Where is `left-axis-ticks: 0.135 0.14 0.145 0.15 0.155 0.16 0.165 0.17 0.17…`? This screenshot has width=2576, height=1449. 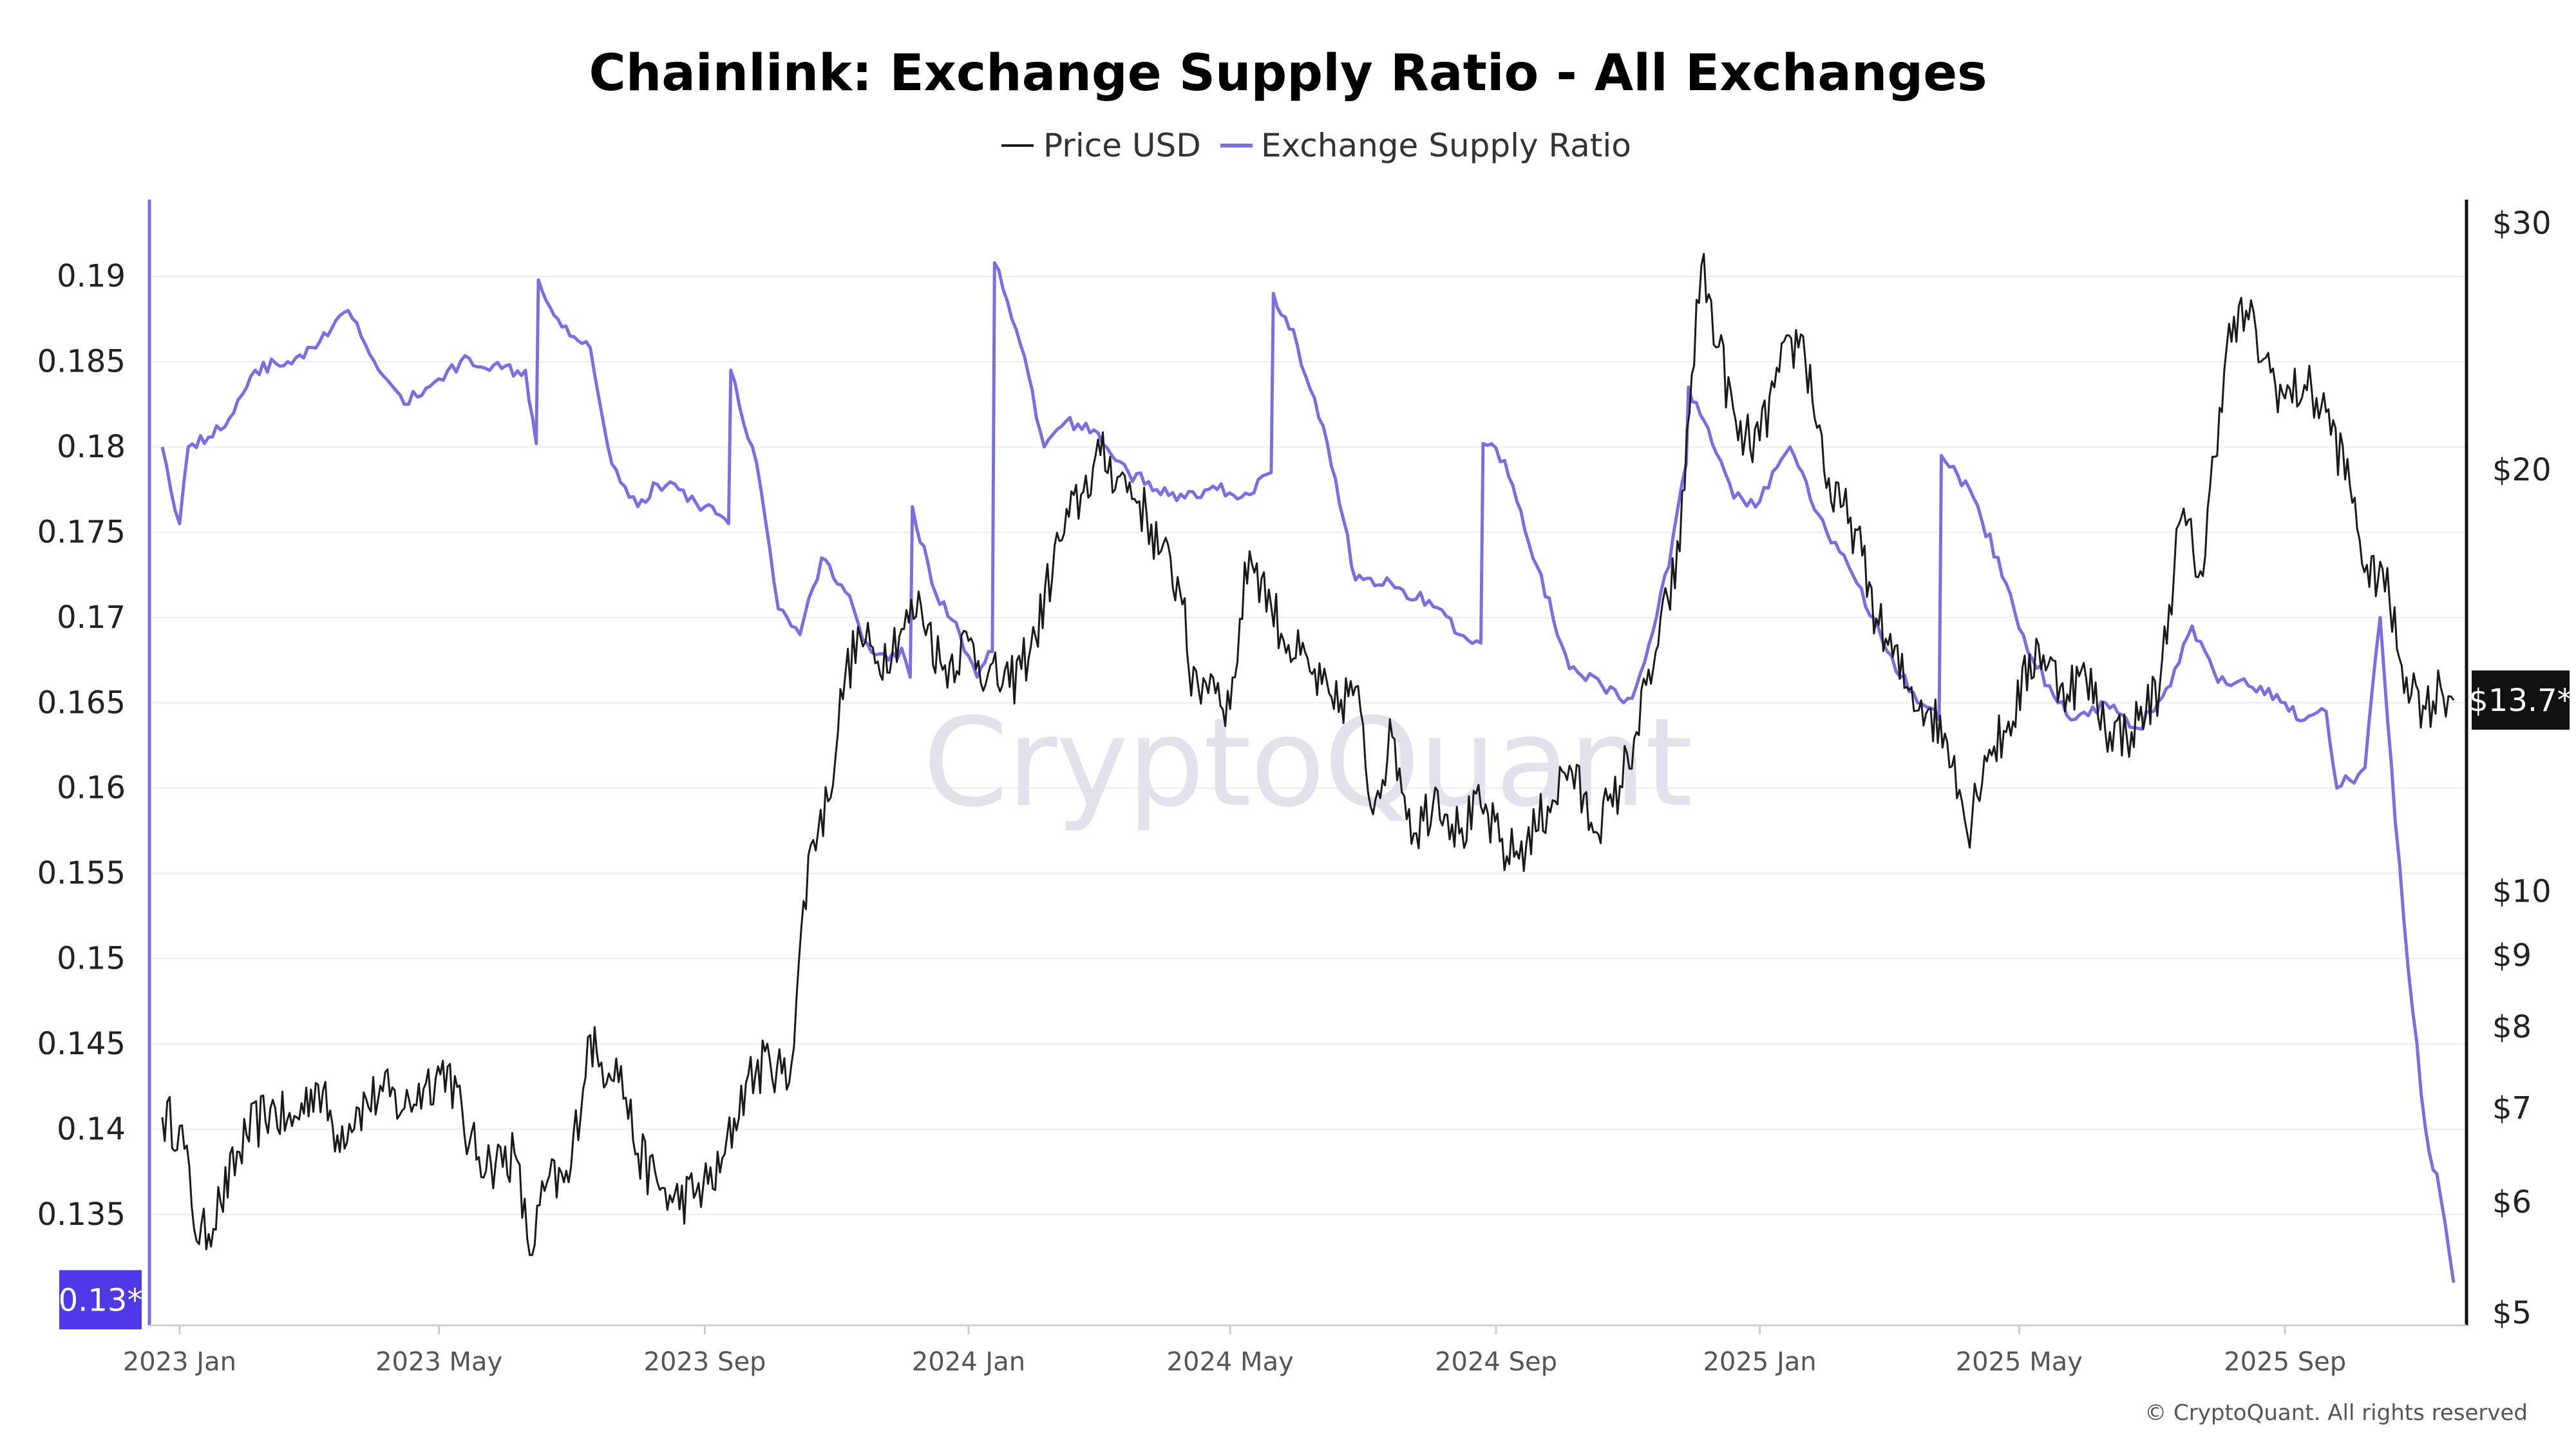 left-axis-ticks: 0.135 0.14 0.145 0.15 0.155 0.16 0.165 0.17 0.17… is located at coordinates (81, 746).